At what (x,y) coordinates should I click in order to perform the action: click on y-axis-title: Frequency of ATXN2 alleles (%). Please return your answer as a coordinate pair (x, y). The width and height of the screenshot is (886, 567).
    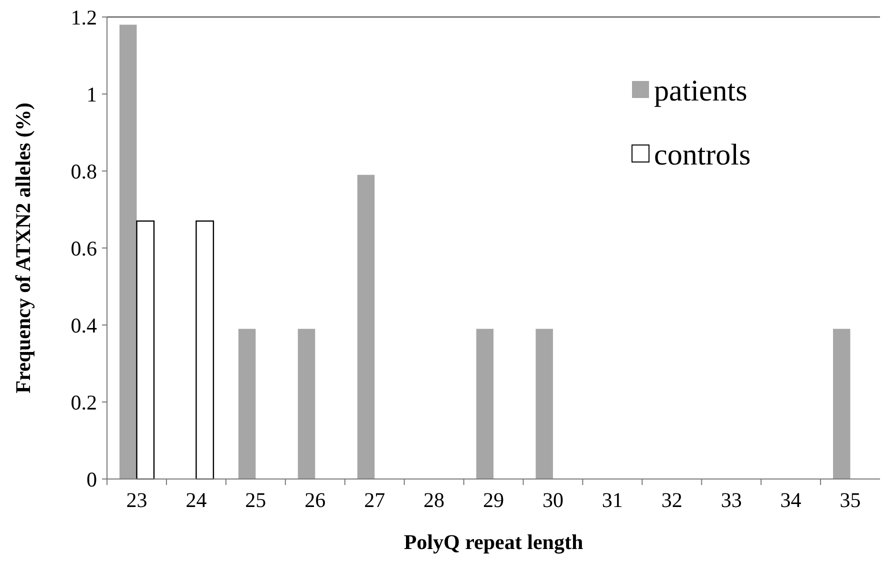
    Looking at the image, I should click on (23, 248).